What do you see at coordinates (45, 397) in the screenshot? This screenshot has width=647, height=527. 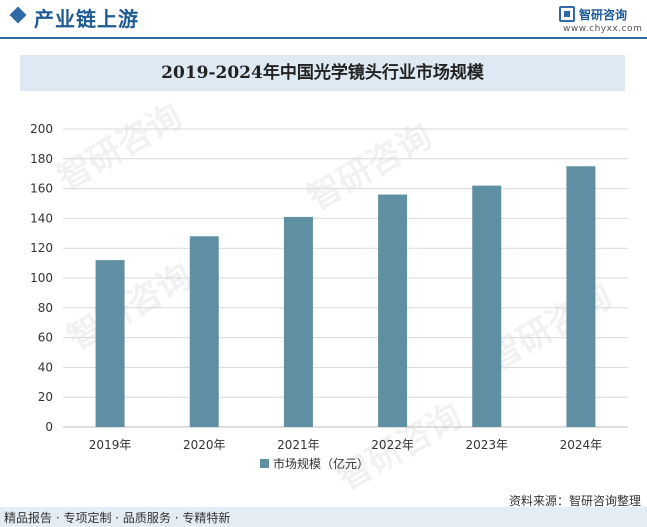 I see `y-tick-label: 20` at bounding box center [45, 397].